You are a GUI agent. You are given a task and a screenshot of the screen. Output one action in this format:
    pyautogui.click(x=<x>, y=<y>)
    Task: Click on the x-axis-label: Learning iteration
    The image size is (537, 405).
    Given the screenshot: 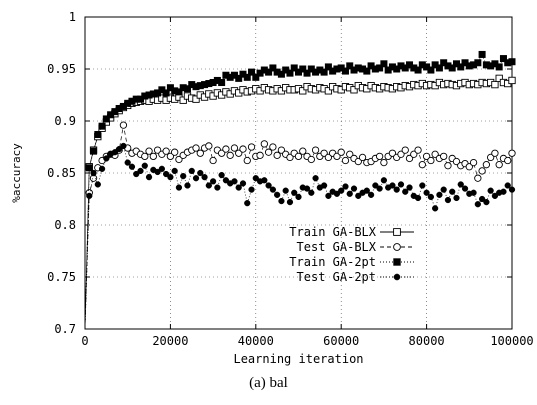 What is the action you would take?
    pyautogui.click(x=298, y=359)
    